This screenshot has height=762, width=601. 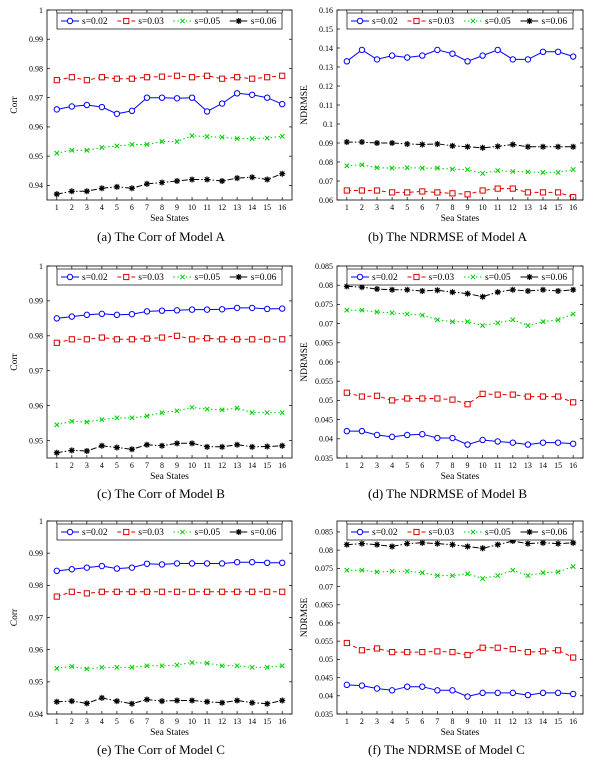 What do you see at coordinates (161, 749) in the screenshot?
I see `caption-e: (e) The Corr of Model C` at bounding box center [161, 749].